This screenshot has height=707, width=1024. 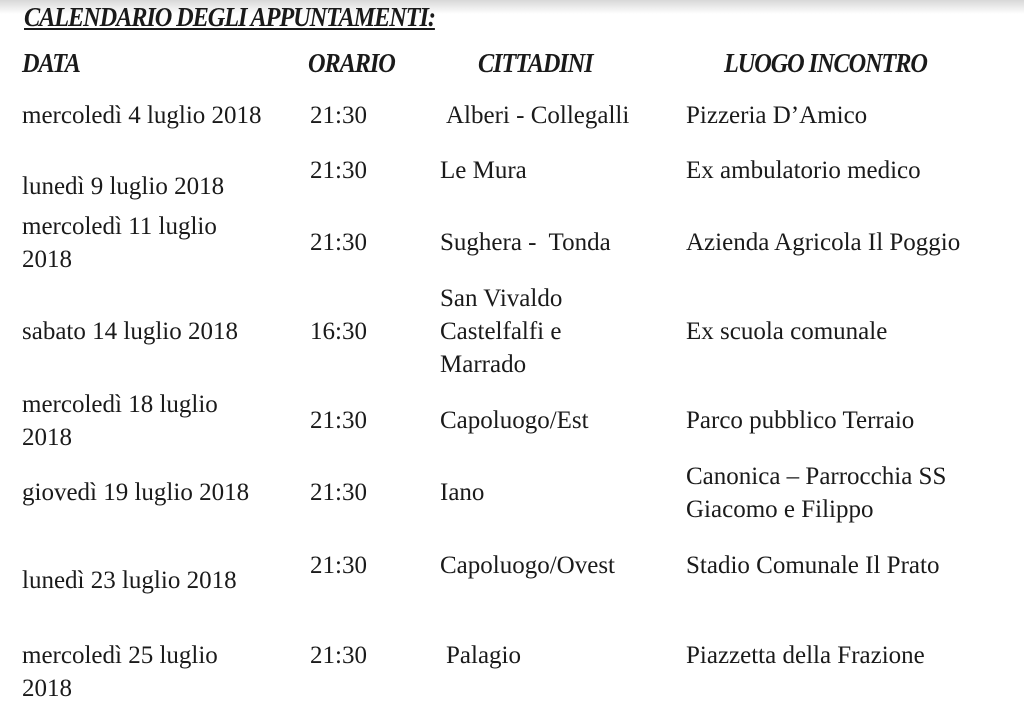 What do you see at coordinates (538, 115) in the screenshot?
I see `cell-cittadini: Alberi - Collegalli` at bounding box center [538, 115].